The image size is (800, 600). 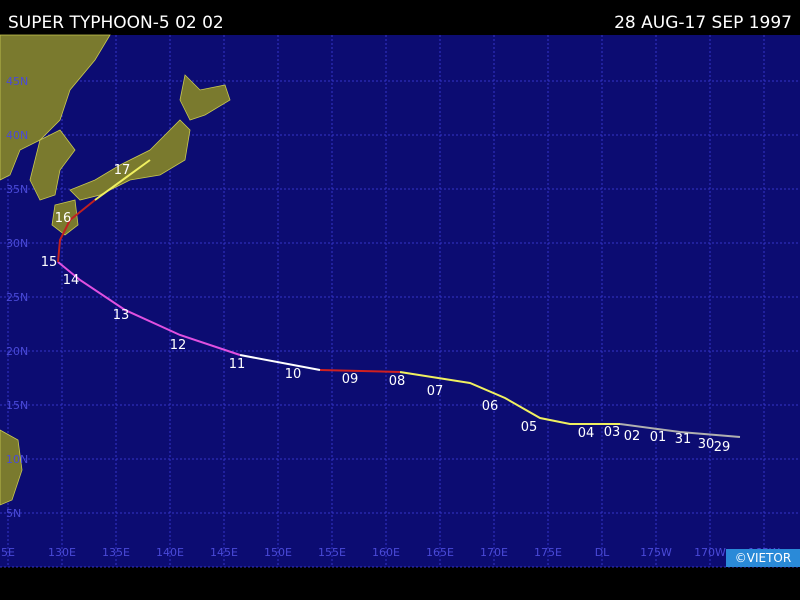 I want to click on latitude-label: 20N, so click(x=17, y=351).